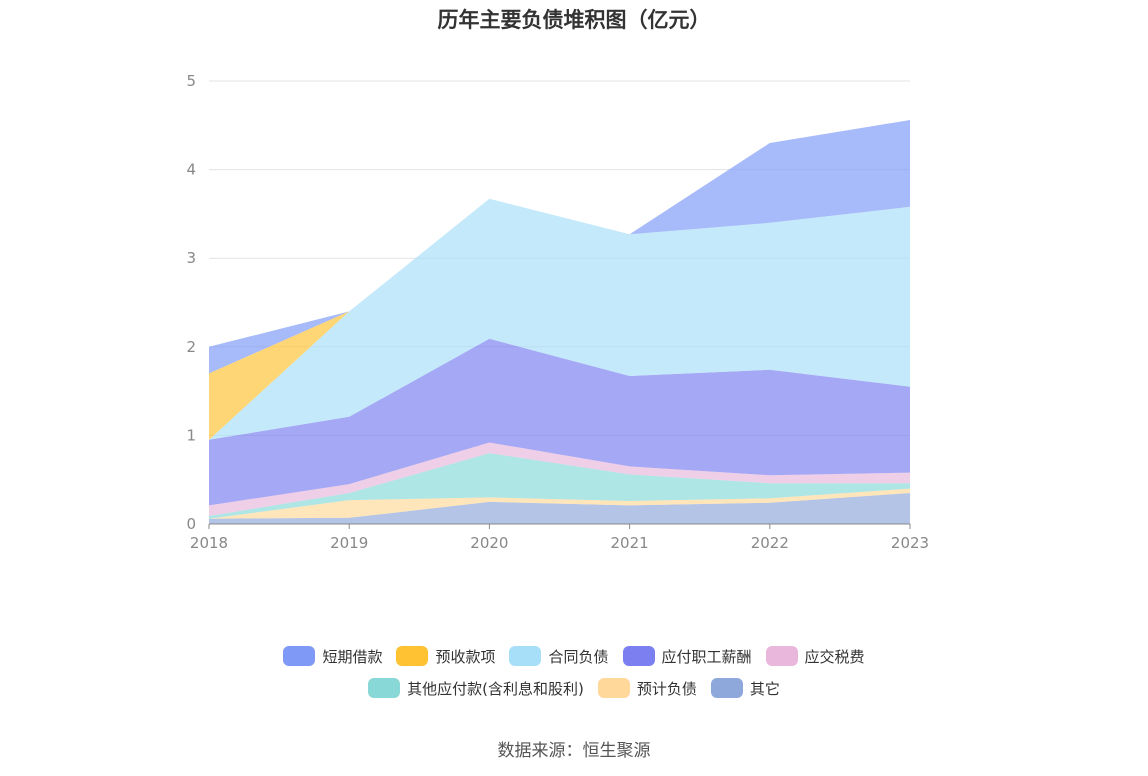 The image size is (1148, 776). I want to click on chart-title: 历年主要负债堆积图（亿元）, so click(574, 20).